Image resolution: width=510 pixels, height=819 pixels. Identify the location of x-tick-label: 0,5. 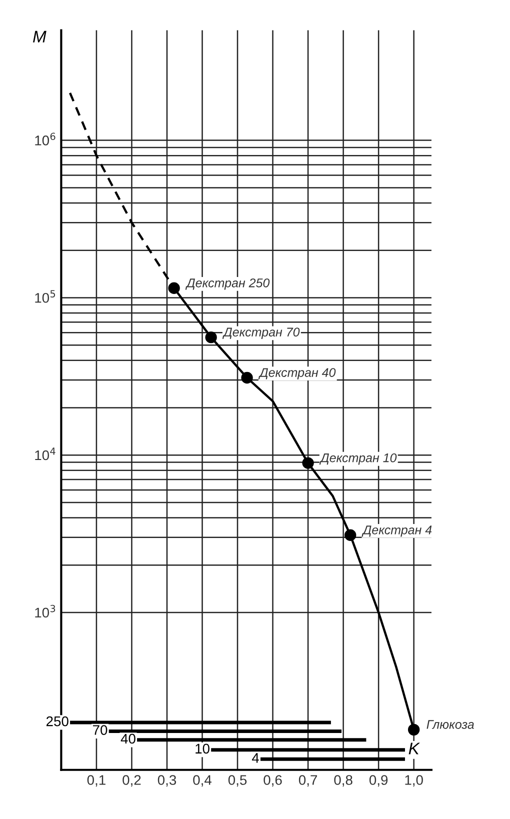
(237, 781).